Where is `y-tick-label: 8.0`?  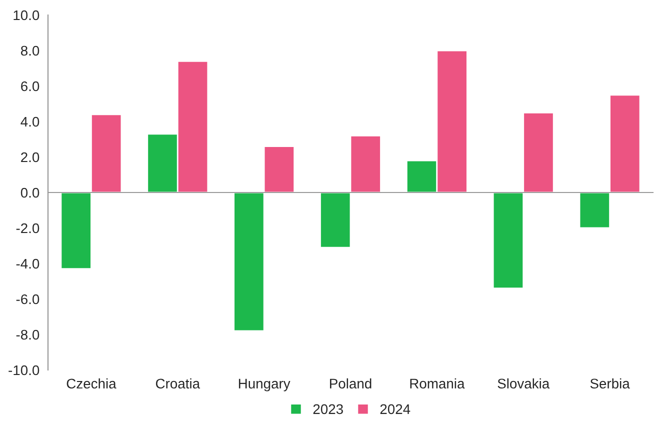
y-tick-label: 8.0 is located at coordinates (30, 51).